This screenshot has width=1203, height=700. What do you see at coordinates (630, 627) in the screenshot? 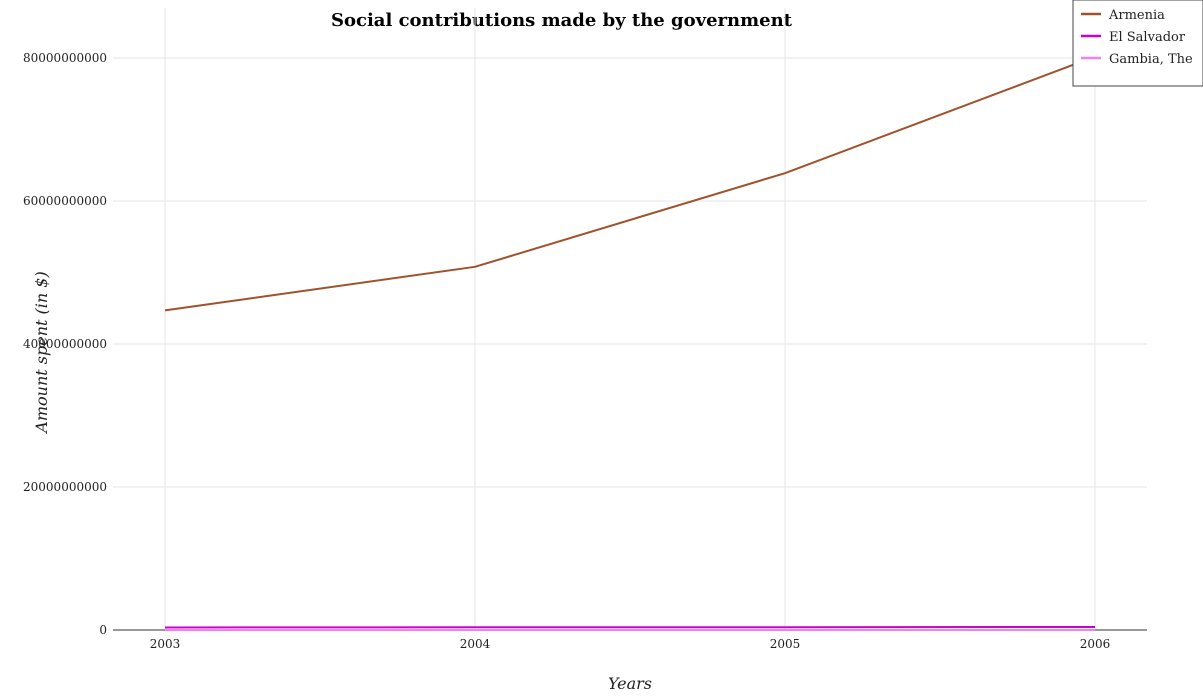
I see `series-line-el-salvador` at bounding box center [630, 627].